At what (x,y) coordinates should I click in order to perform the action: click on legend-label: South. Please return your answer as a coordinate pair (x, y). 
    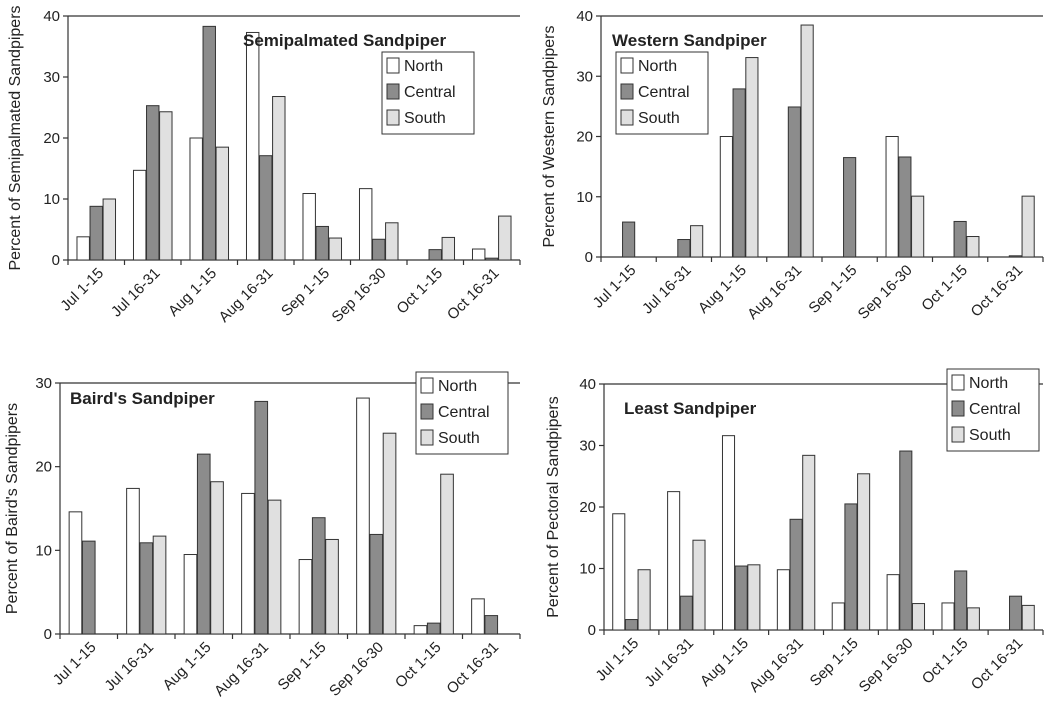
    Looking at the image, I should click on (659, 118).